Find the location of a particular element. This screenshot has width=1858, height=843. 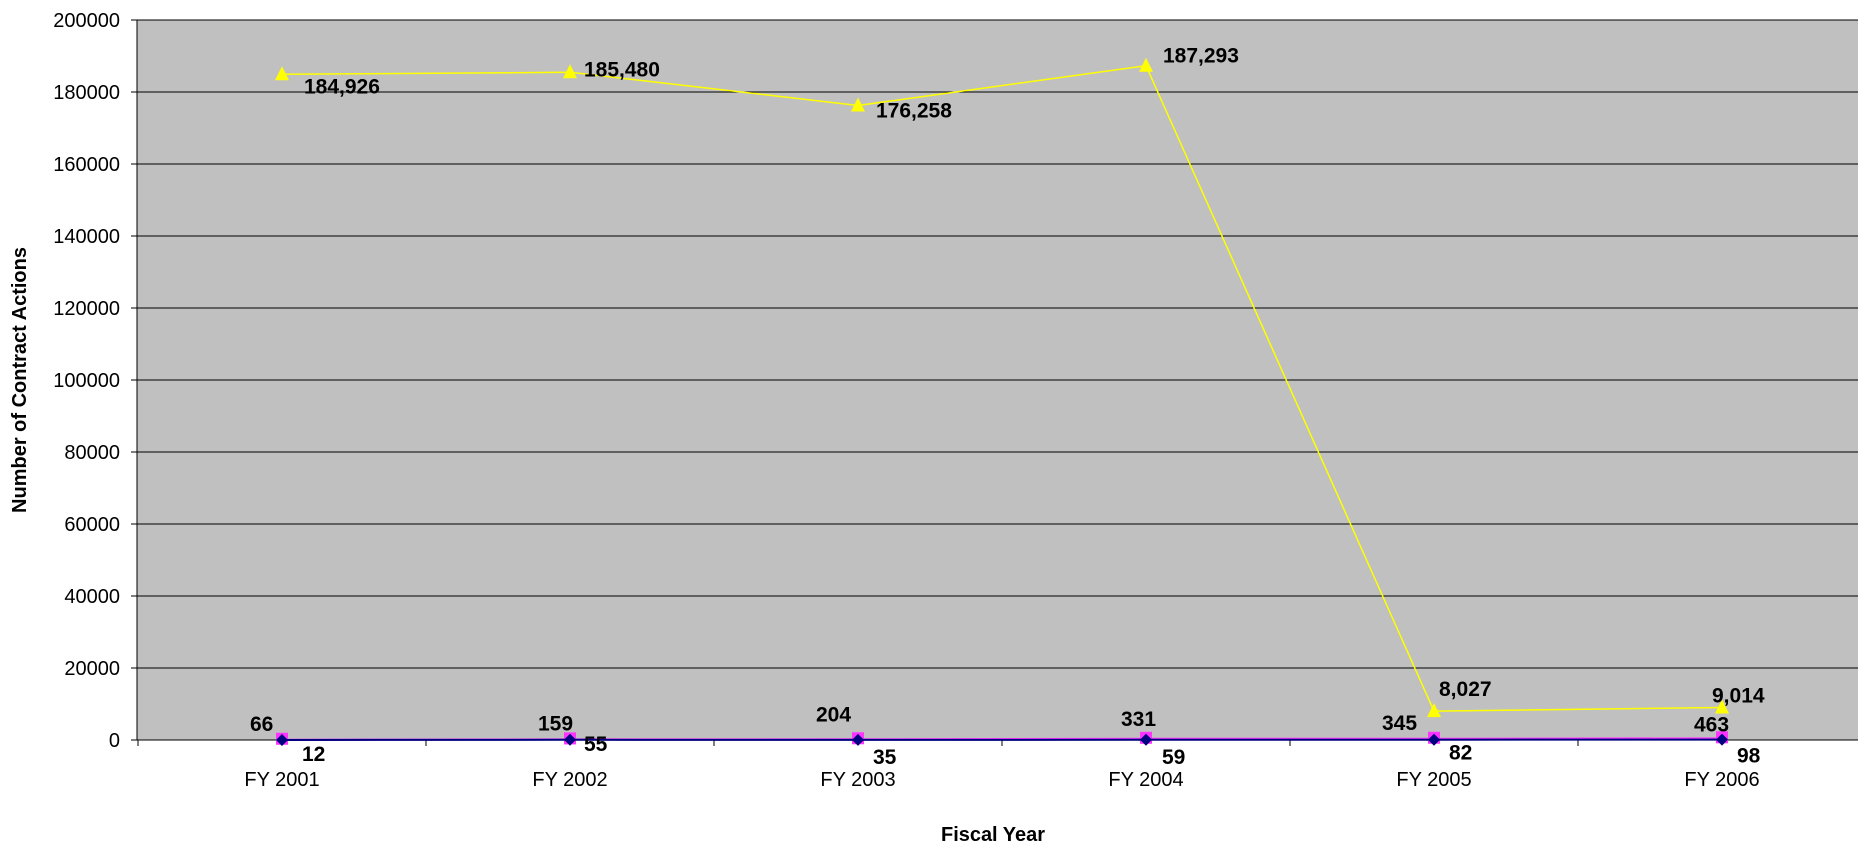

data-label: 187,293 is located at coordinates (1201, 56).